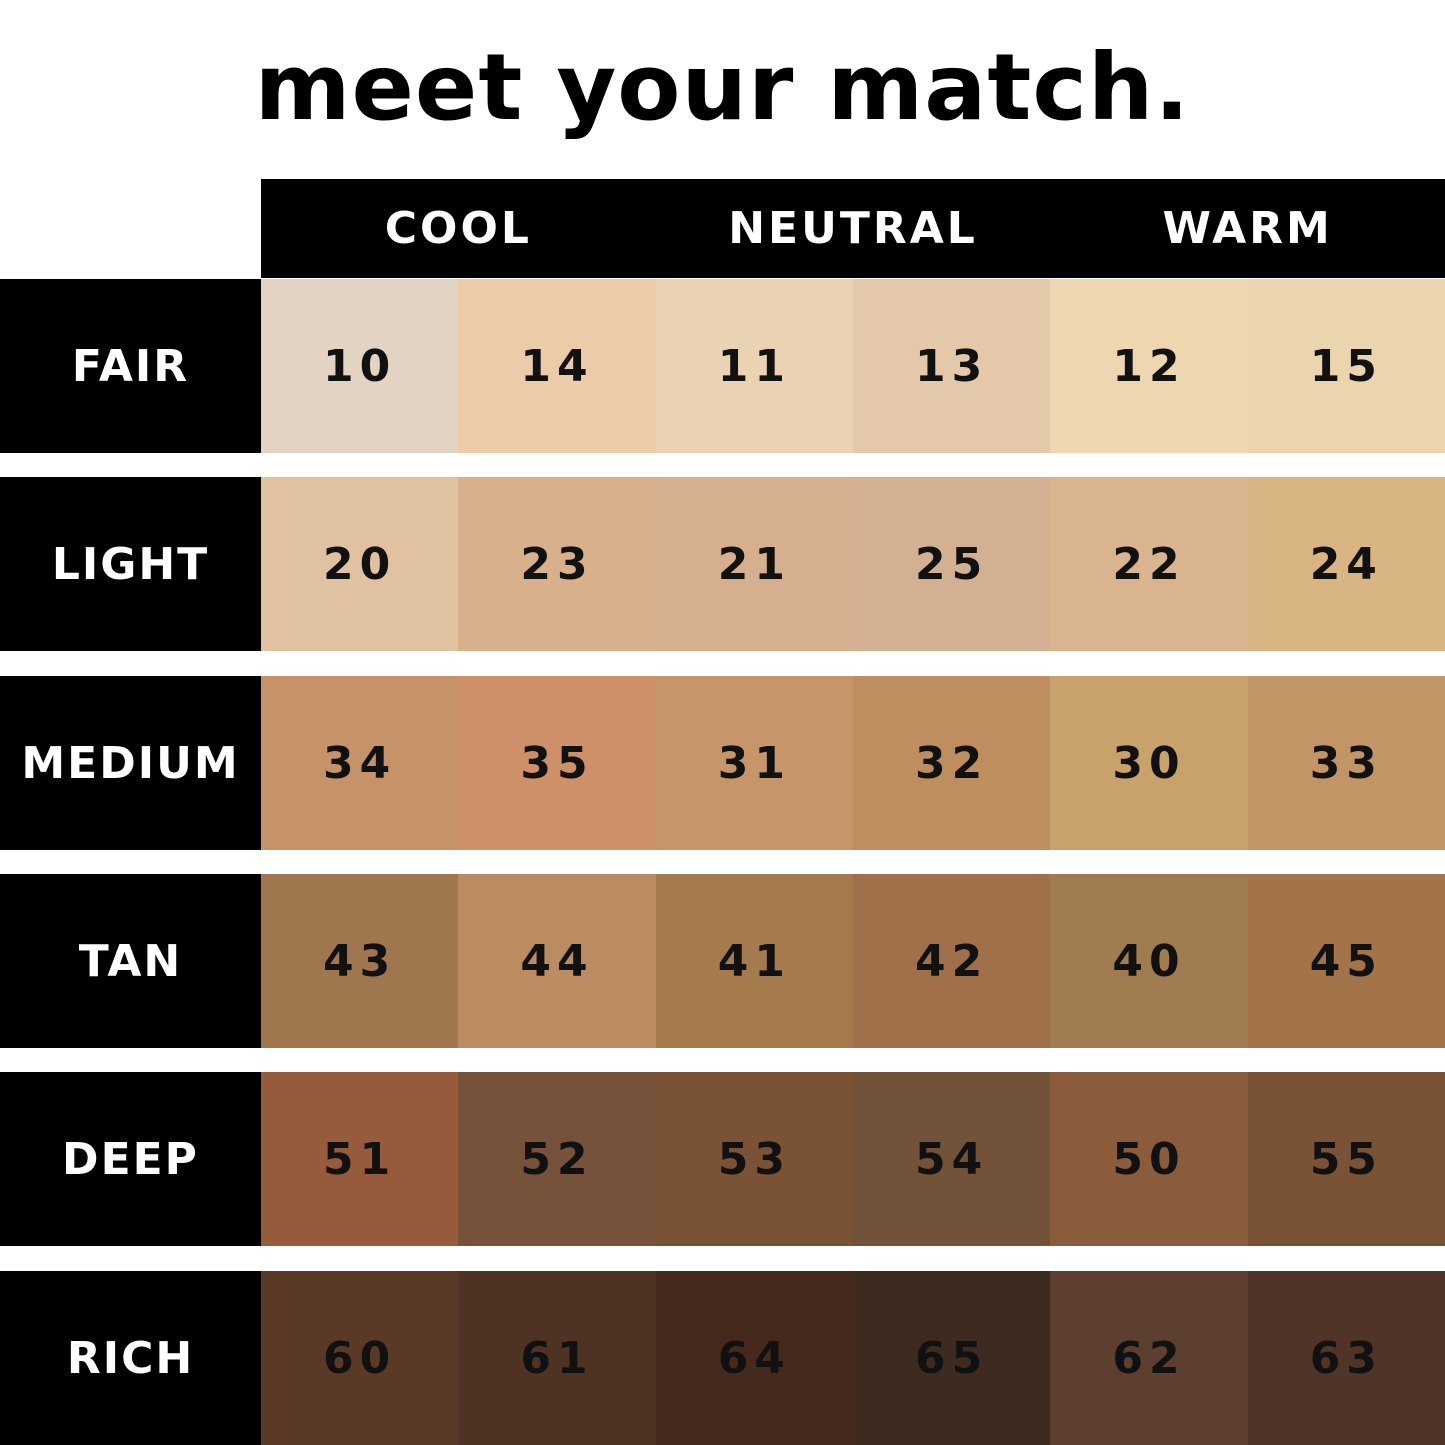 Image resolution: width=1445 pixels, height=1445 pixels. Describe the element at coordinates (1346, 1358) in the screenshot. I see `shade-swatch: 63` at that location.